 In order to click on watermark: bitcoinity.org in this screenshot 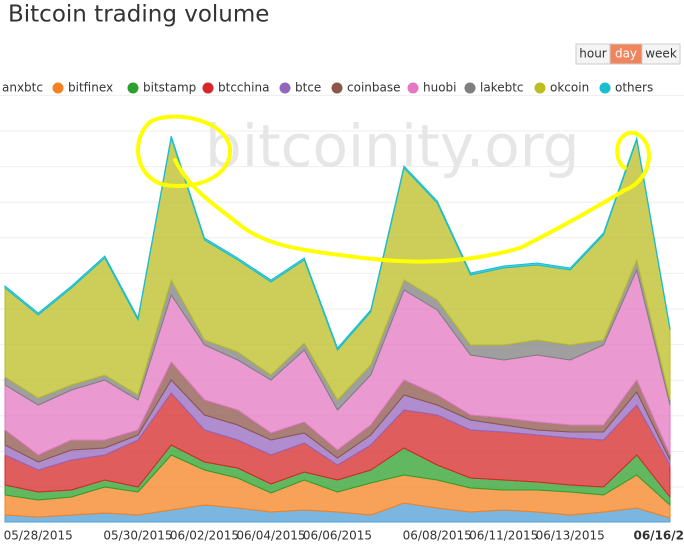, I will do `click(392, 146)`.